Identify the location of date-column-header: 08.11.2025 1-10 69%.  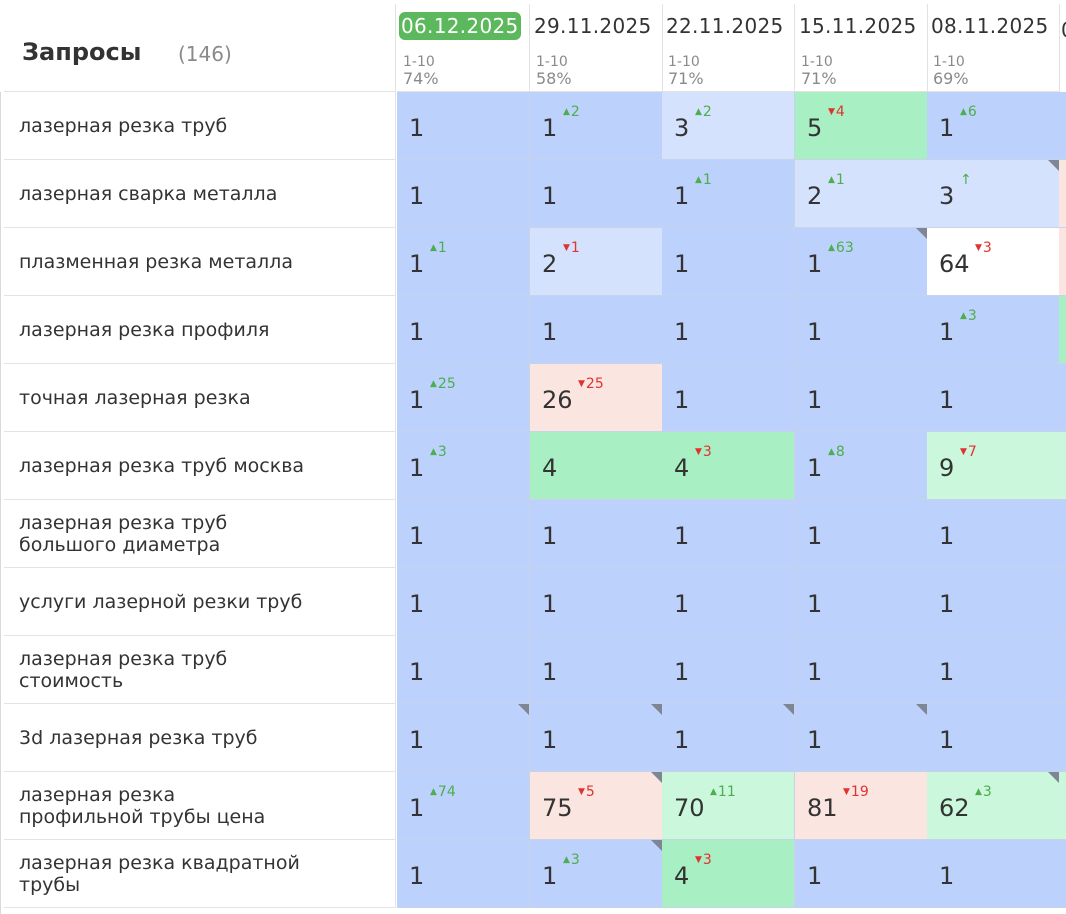
(993, 48).